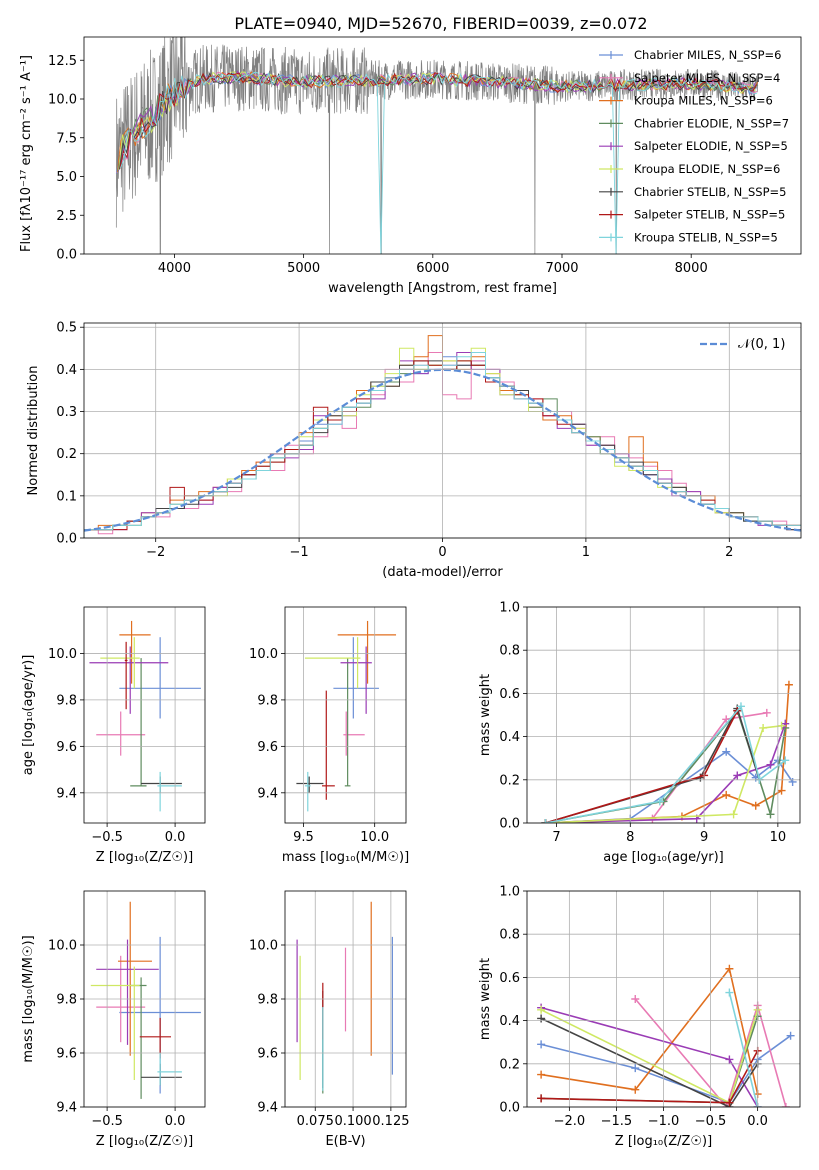 The image size is (819, 1170). I want to click on x-axis-label: wavelength [Angstrom, rest frame], so click(442, 288).